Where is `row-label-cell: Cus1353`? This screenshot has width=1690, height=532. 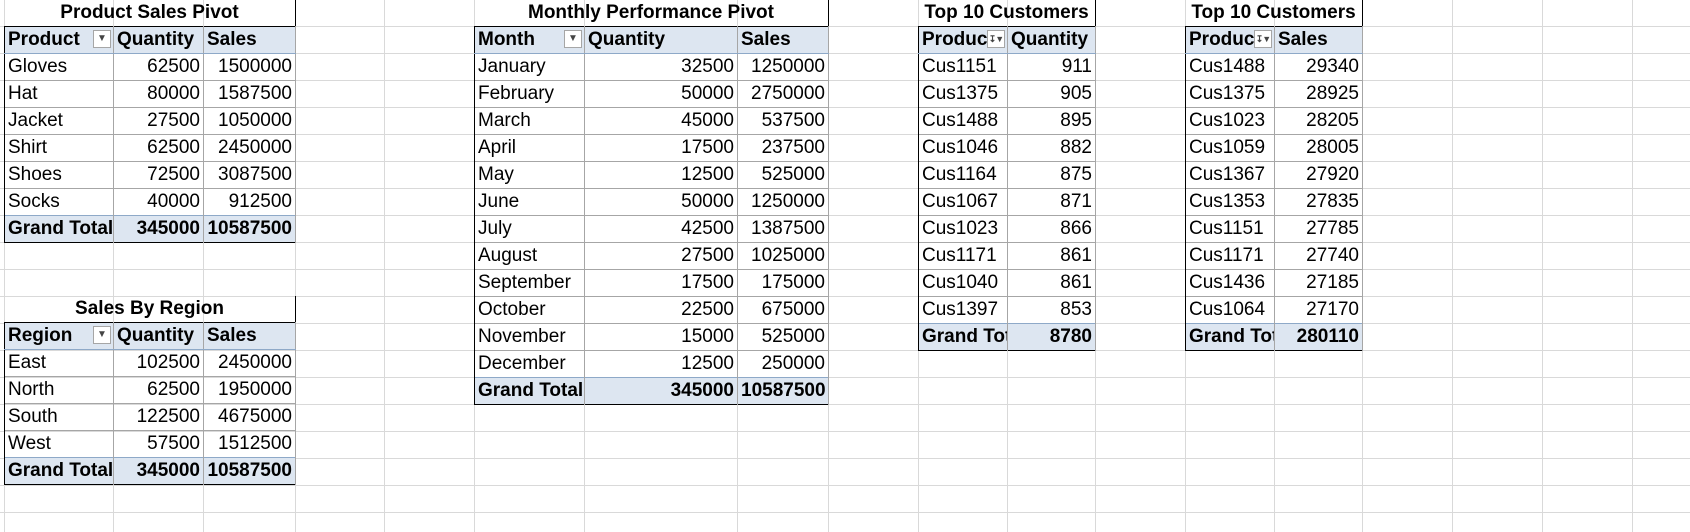
row-label-cell: Cus1353 is located at coordinates (1230, 202).